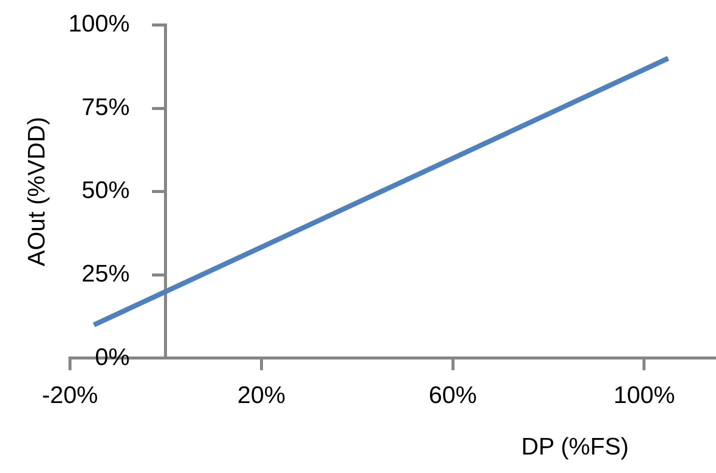 The height and width of the screenshot is (473, 716). Describe the element at coordinates (644, 396) in the screenshot. I see `x-tick-label: 100%` at that location.